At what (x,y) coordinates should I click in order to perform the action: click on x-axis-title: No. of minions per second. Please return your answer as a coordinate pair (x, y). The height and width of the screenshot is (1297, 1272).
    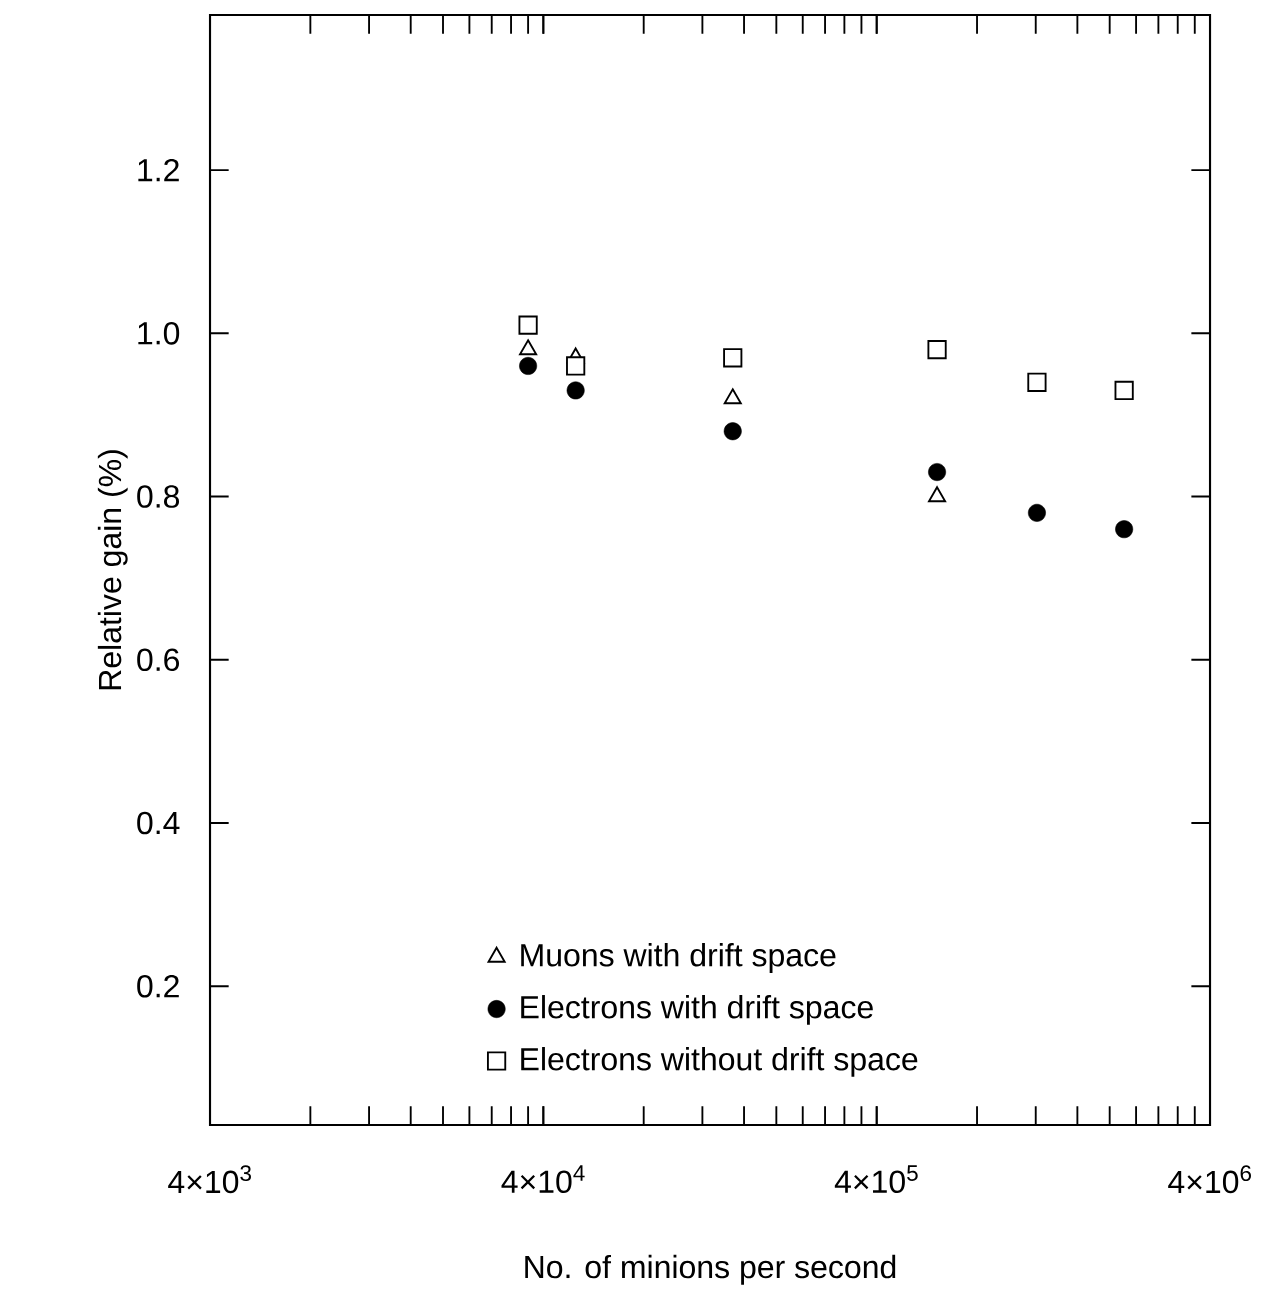
    Looking at the image, I should click on (710, 1269).